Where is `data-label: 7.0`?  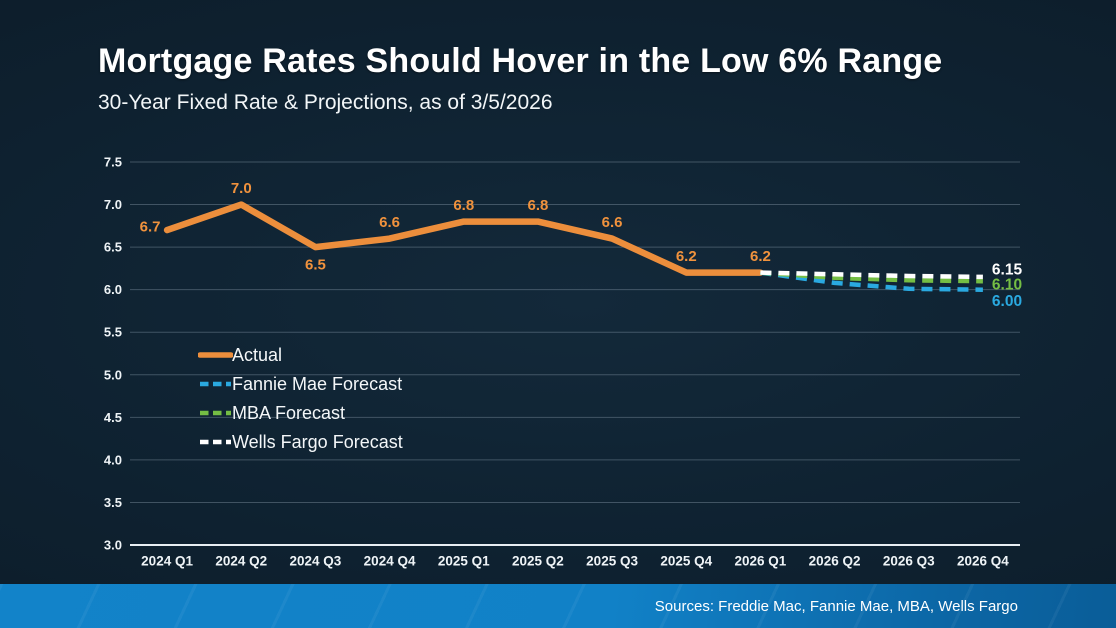 data-label: 7.0 is located at coordinates (241, 188).